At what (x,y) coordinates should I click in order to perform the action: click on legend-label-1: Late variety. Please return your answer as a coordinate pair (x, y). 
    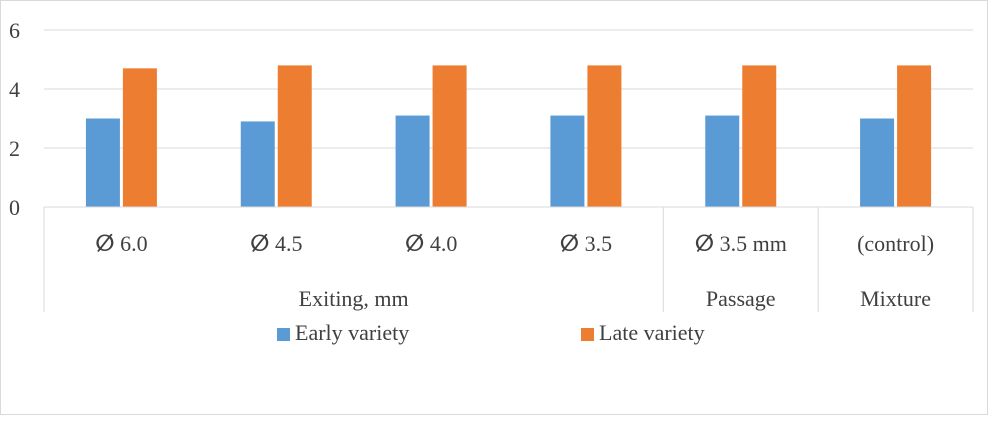
    Looking at the image, I should click on (652, 332).